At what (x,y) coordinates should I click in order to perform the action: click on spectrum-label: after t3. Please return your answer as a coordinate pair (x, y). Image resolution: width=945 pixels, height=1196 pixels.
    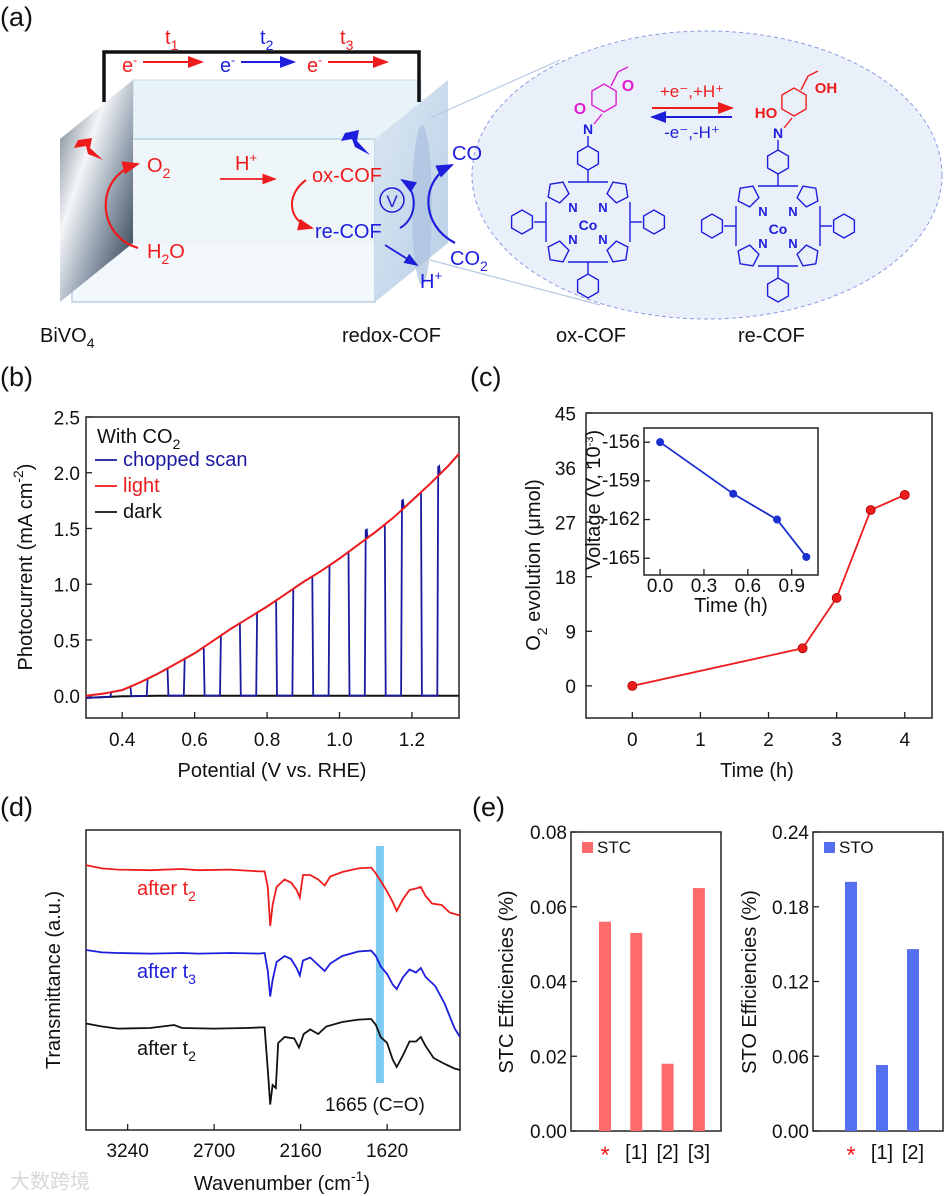
    Looking at the image, I should click on (166, 974).